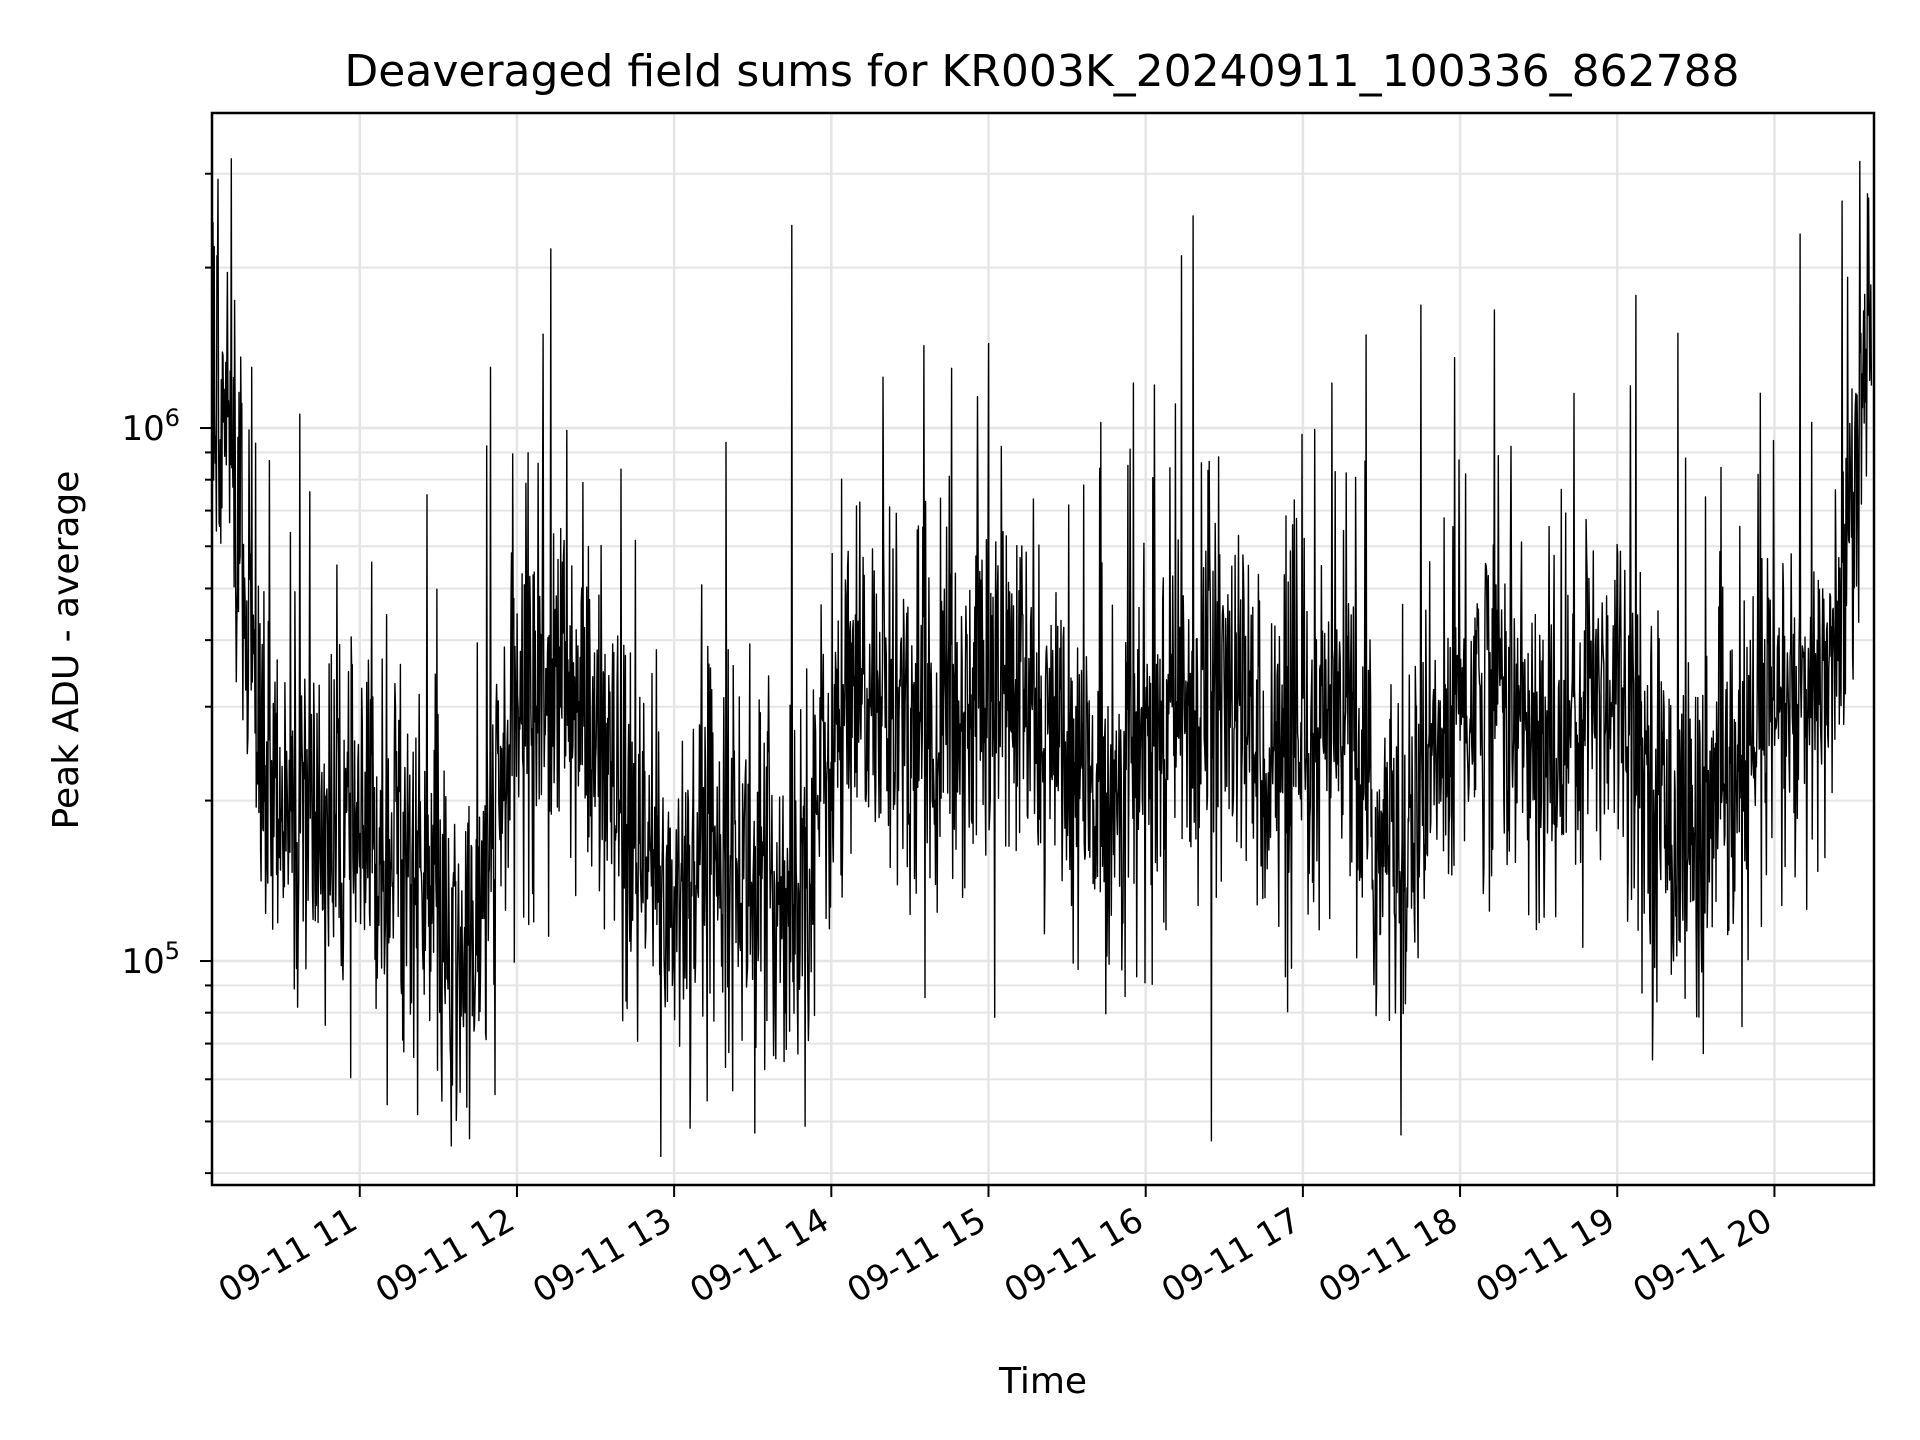  I want to click on x-axis-label: Time, so click(1042, 1381).